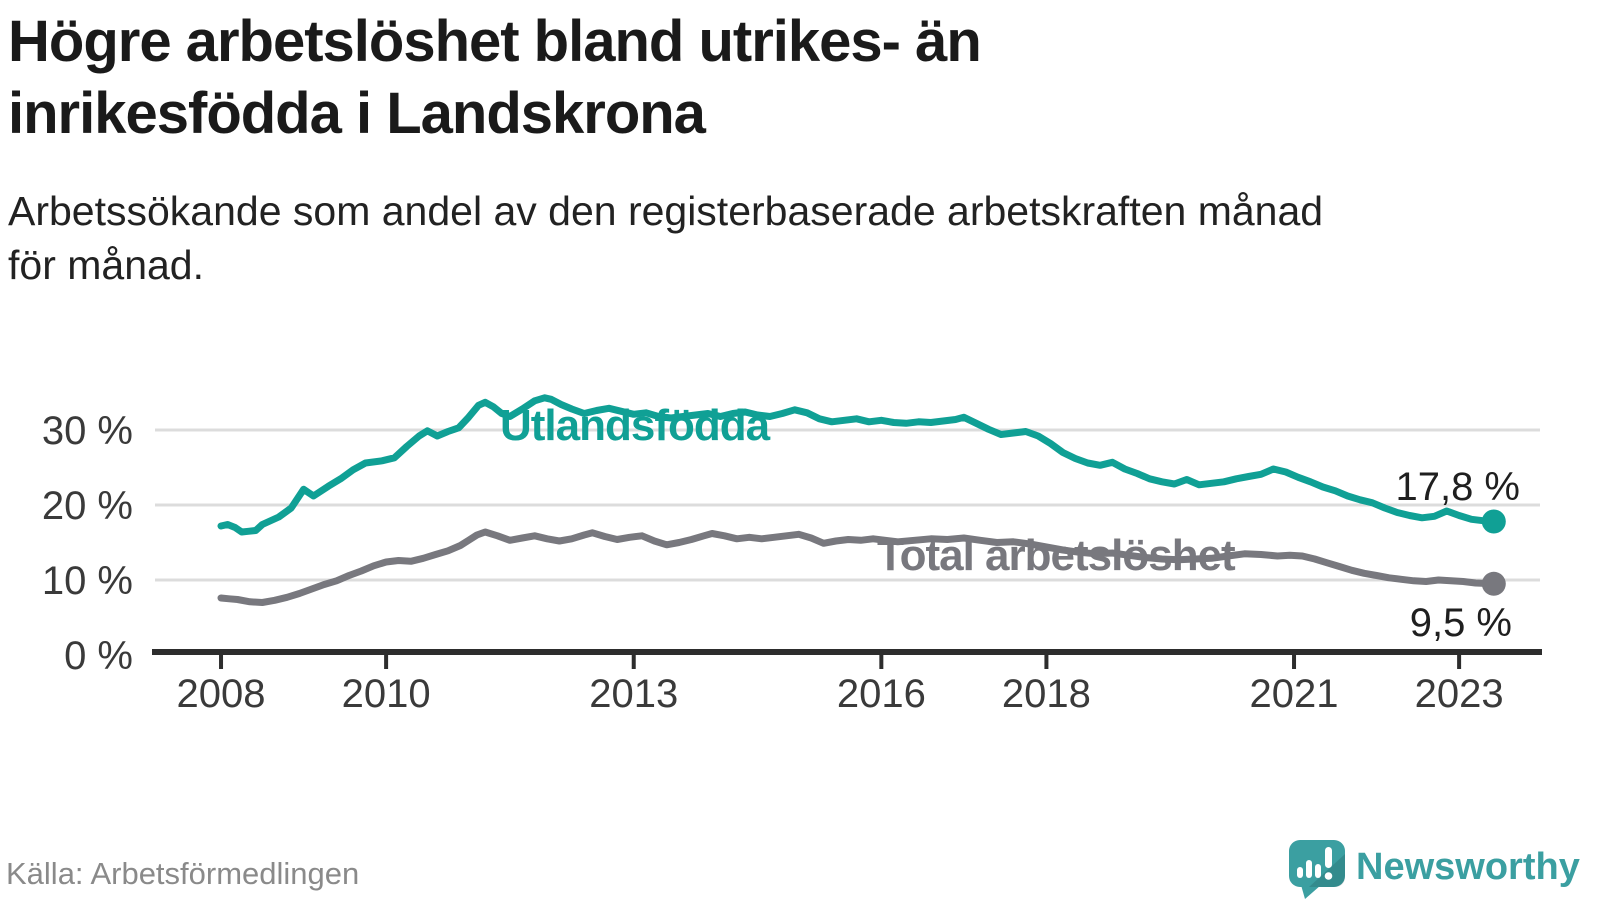 The height and width of the screenshot is (900, 1600). Describe the element at coordinates (87, 506) in the screenshot. I see `y-tick-label: 20 %` at that location.